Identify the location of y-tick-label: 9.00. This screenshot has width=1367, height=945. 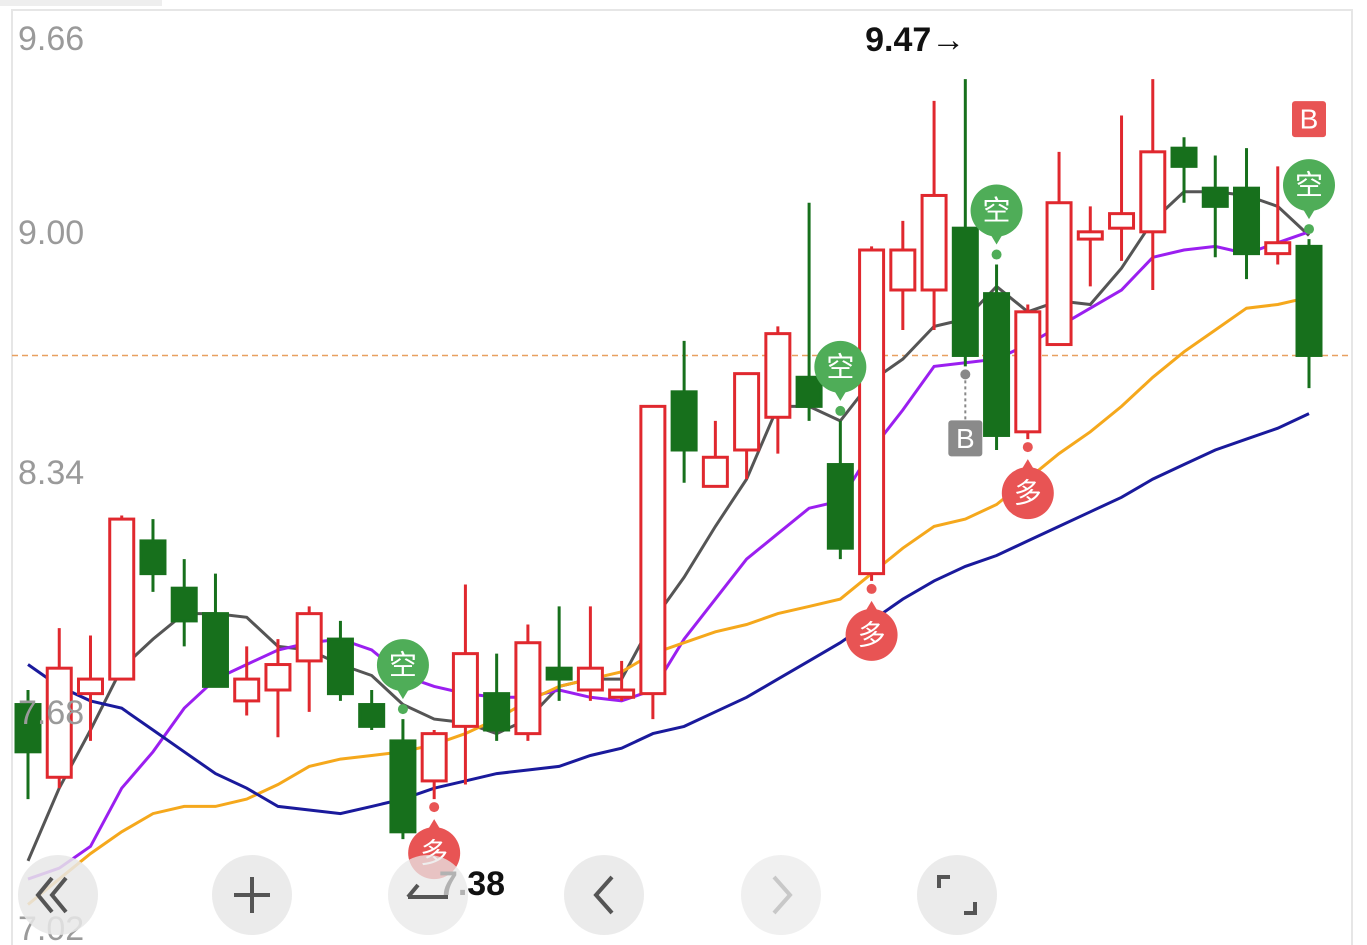
(51, 233).